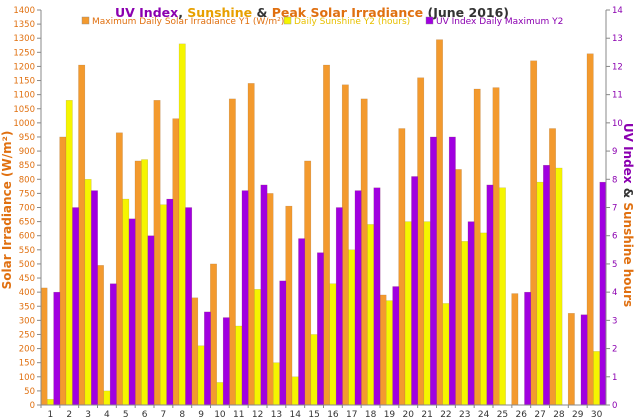  What do you see at coordinates (617, 124) in the screenshot?
I see `y2-tick-label: 10` at bounding box center [617, 124].